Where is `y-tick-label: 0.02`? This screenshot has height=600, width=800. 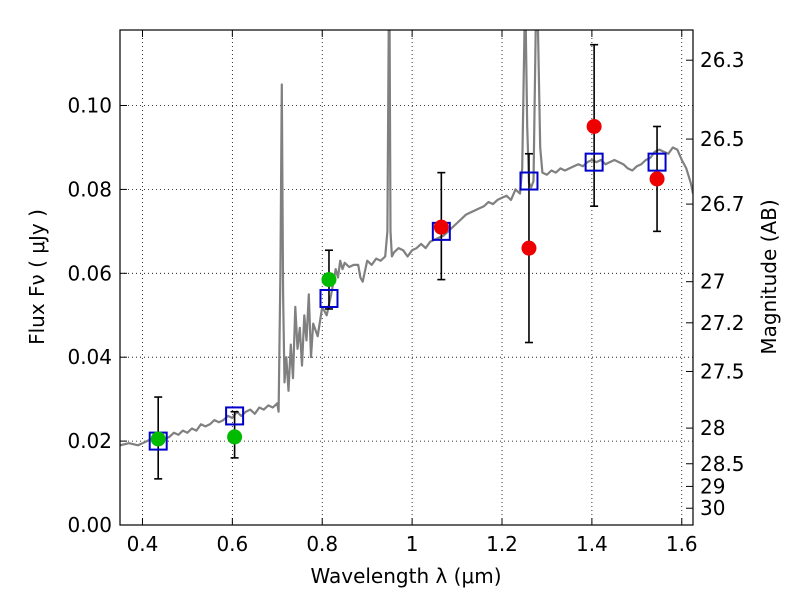 y-tick-label: 0.02 is located at coordinates (89, 441).